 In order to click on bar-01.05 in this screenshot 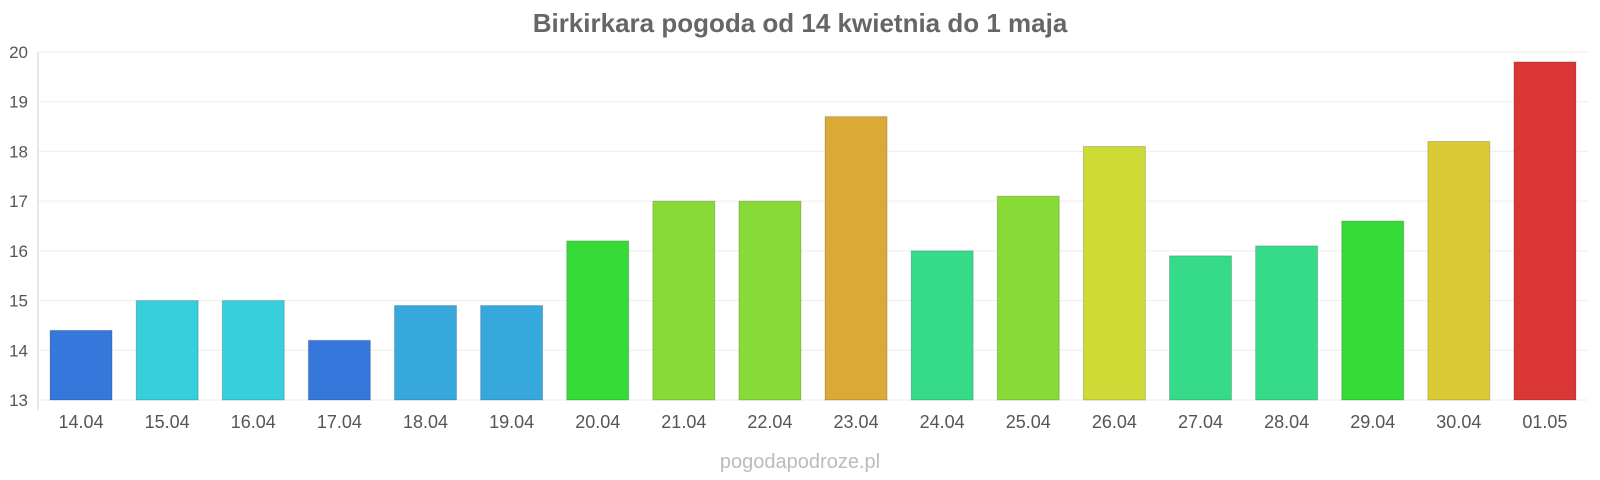, I will do `click(1545, 231)`.